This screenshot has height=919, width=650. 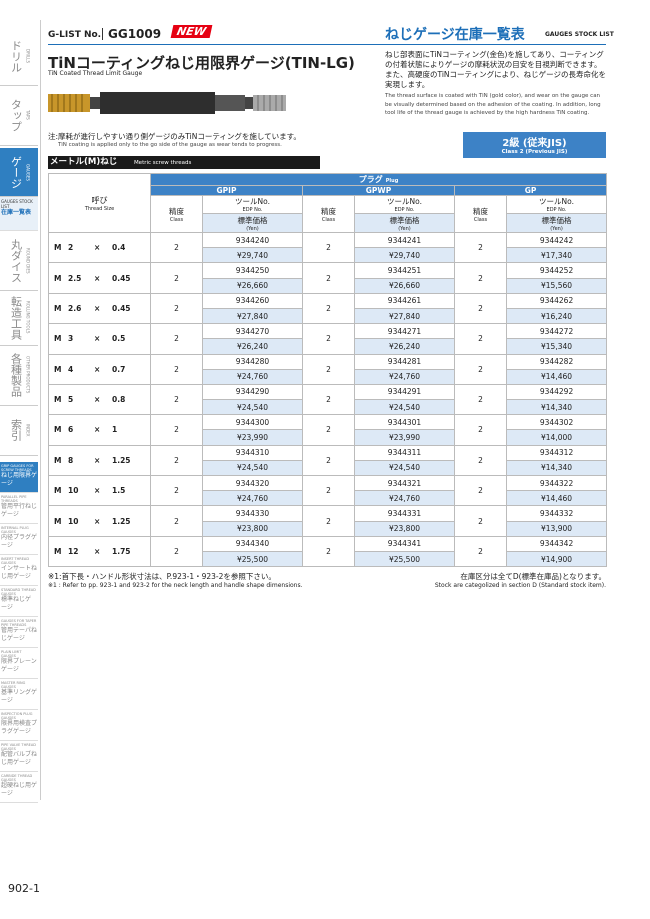 What do you see at coordinates (99, 208) in the screenshot?
I see `size-header-en: Thread Size` at bounding box center [99, 208].